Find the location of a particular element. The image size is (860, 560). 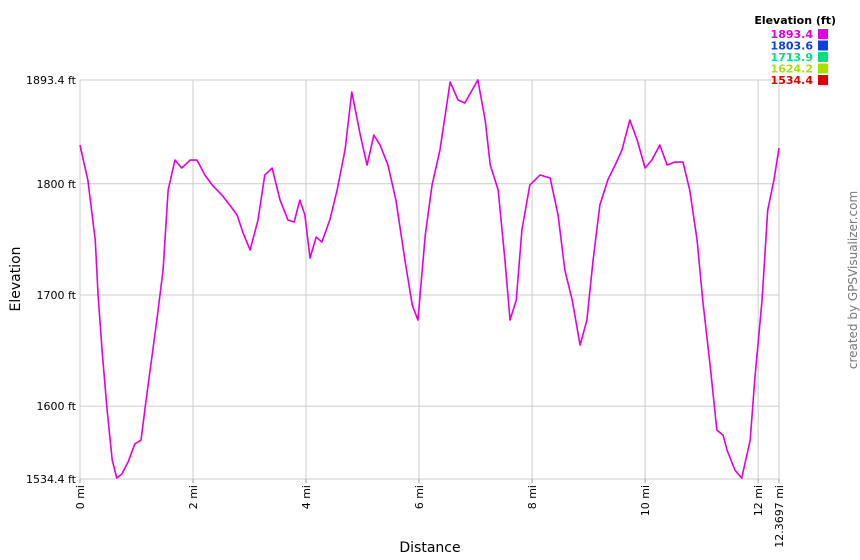

x-tick-label: 2 mi is located at coordinates (193, 497).